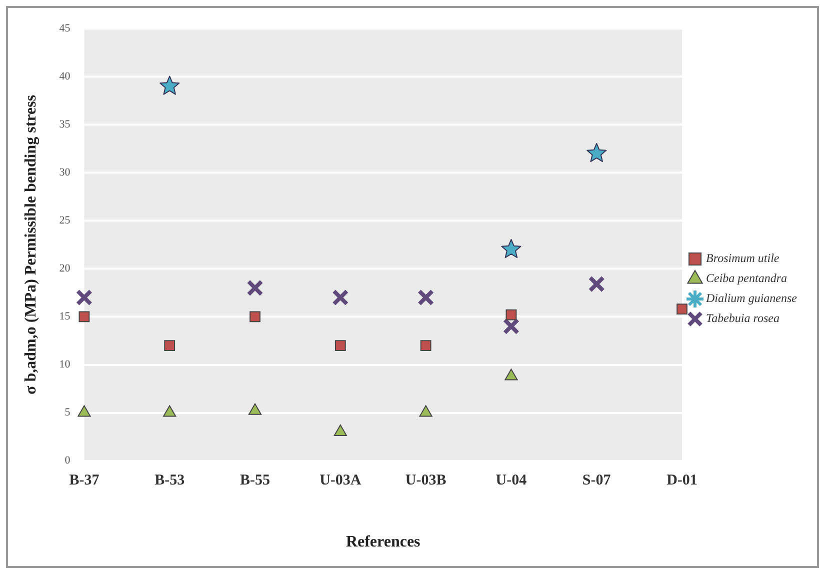  What do you see at coordinates (65, 268) in the screenshot?
I see `y-tick-label: 20` at bounding box center [65, 268].